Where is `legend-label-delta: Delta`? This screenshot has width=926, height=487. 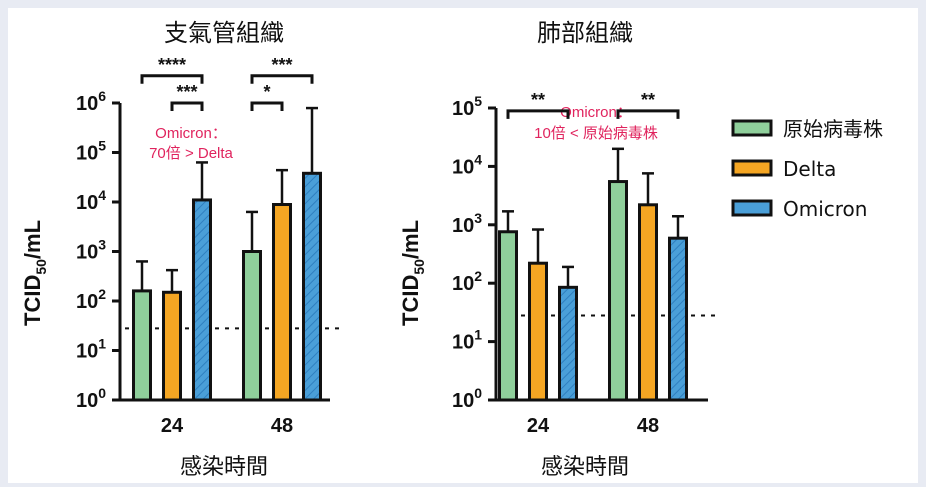
legend-label-delta: Delta is located at coordinates (809, 169).